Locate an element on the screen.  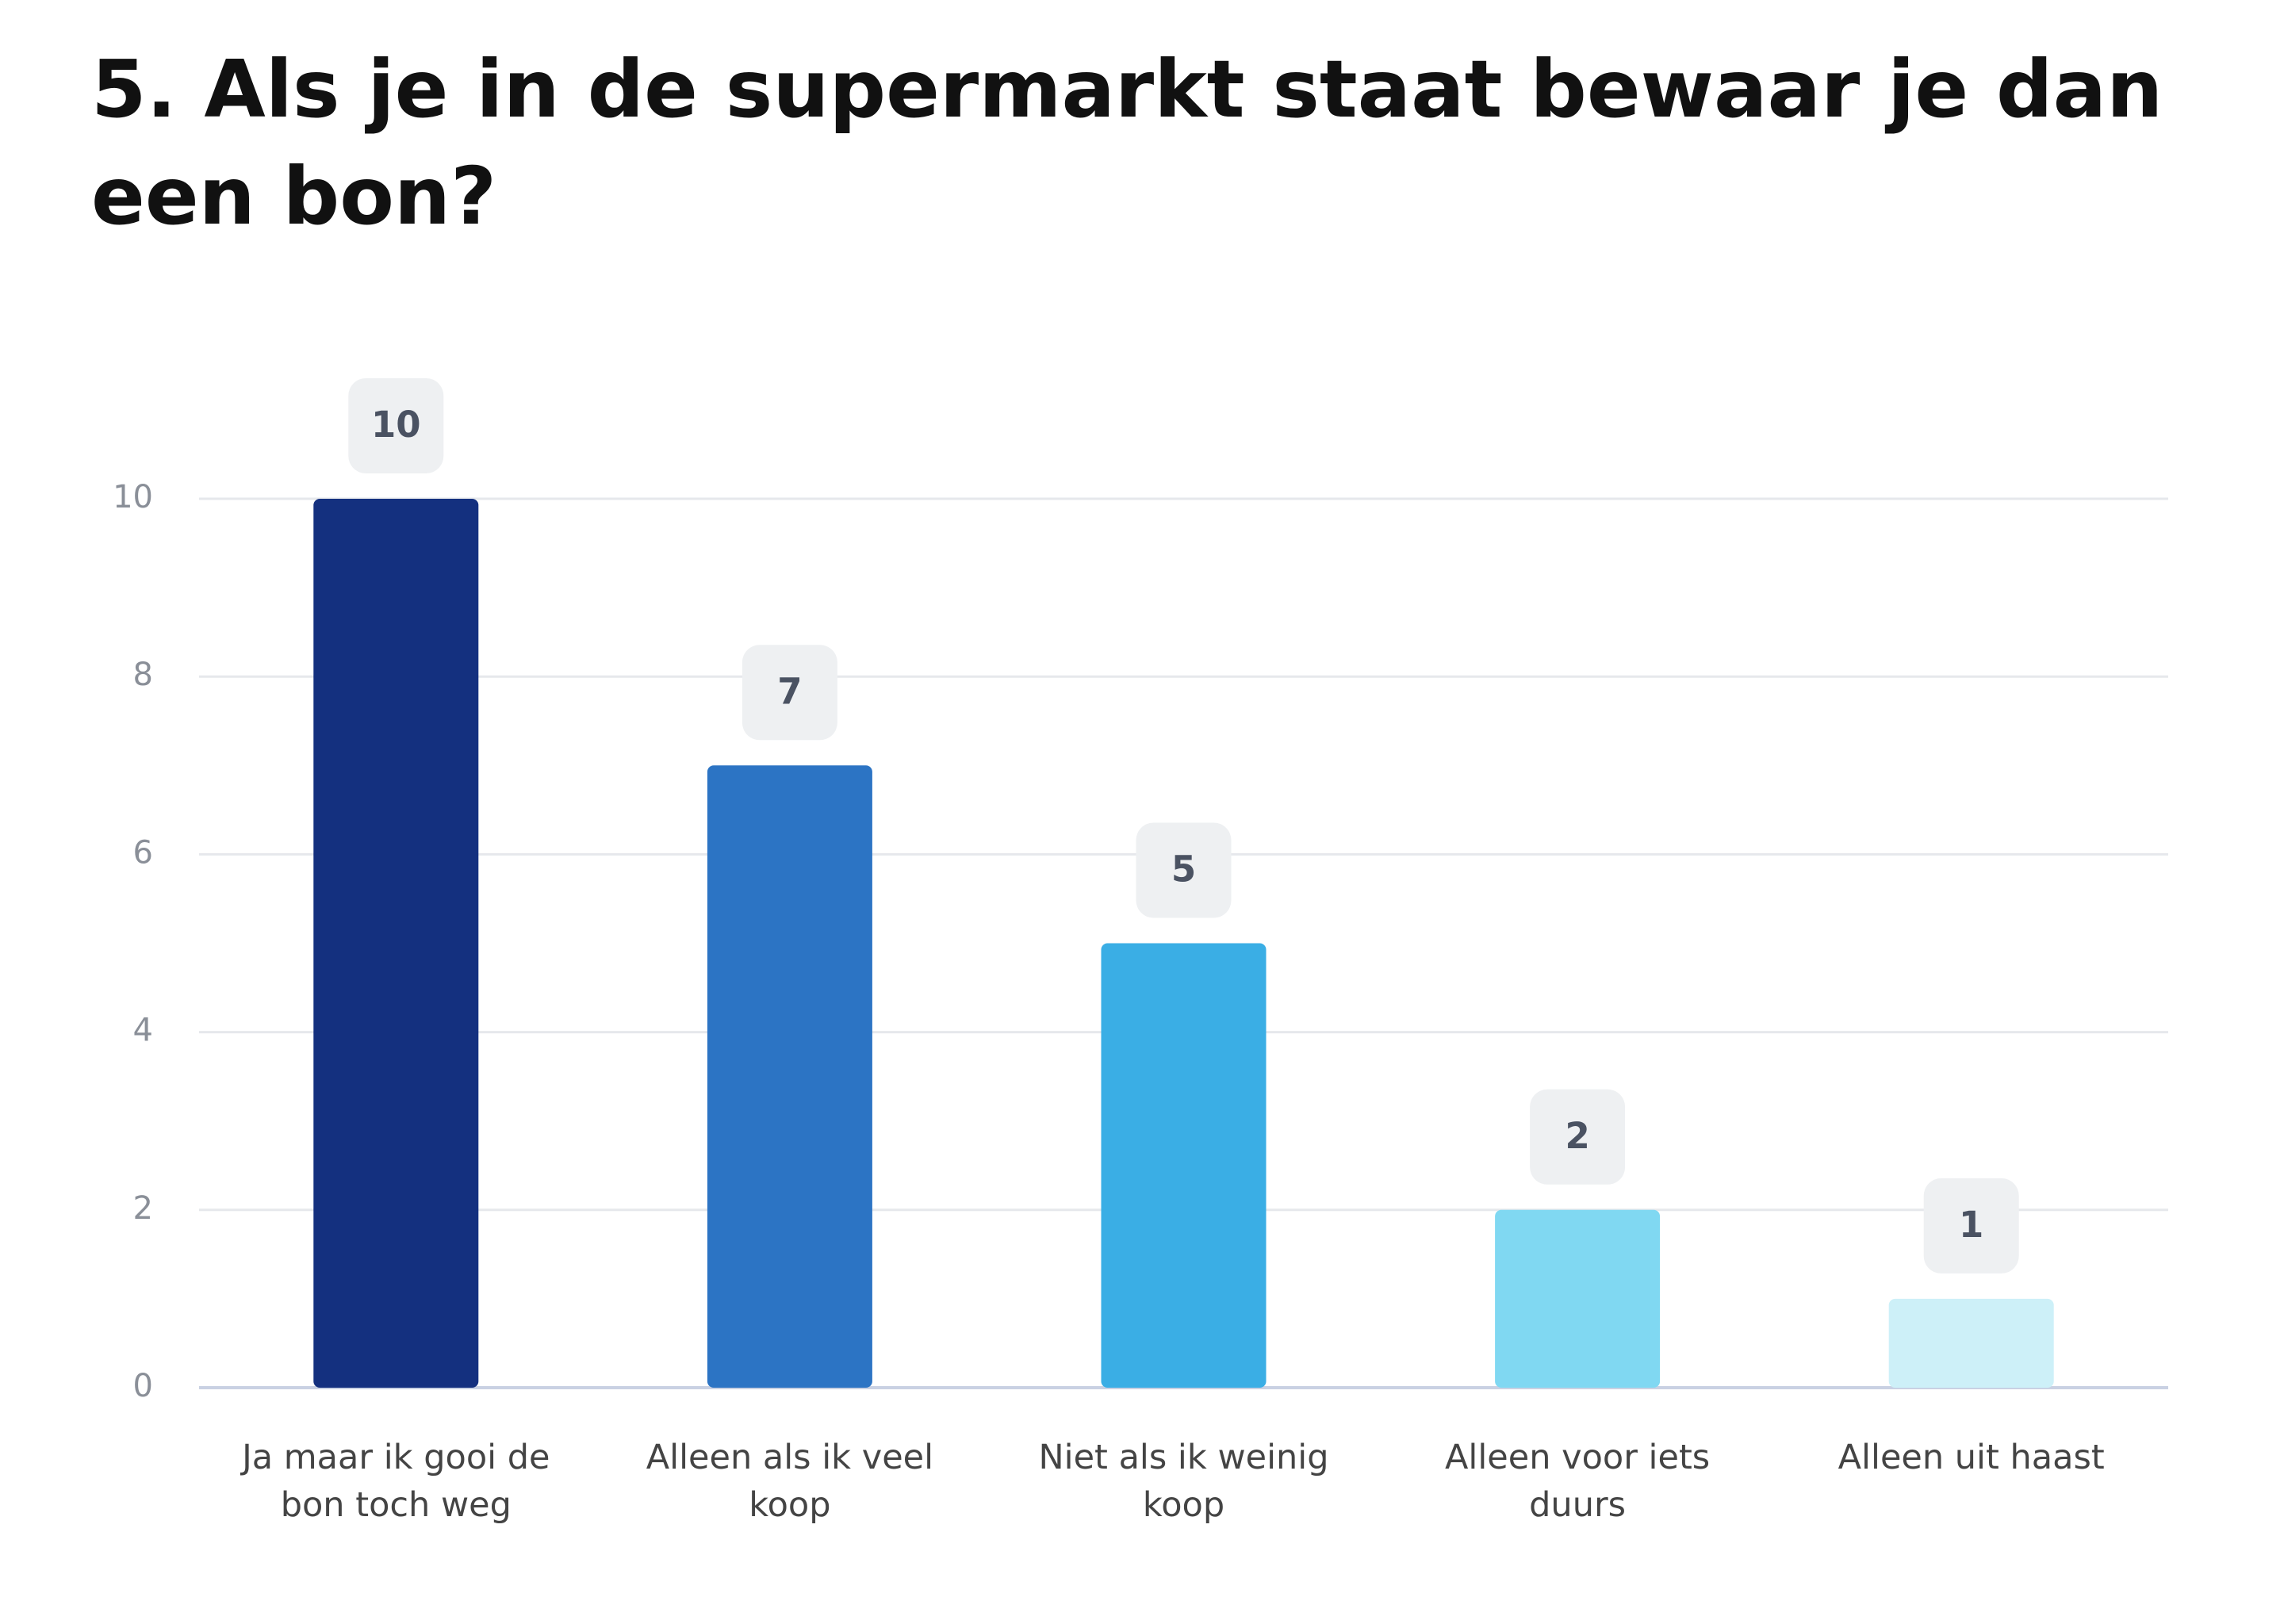
y-tick-label: 10 is located at coordinates (133, 497).